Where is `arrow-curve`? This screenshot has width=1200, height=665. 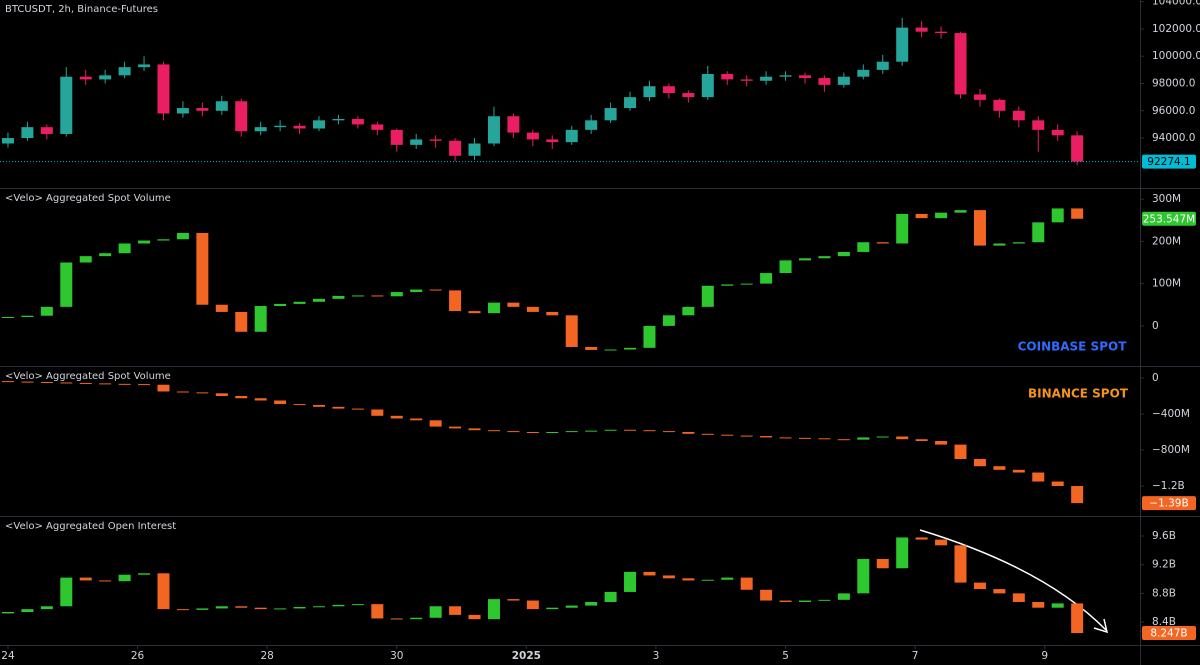
arrow-curve is located at coordinates (1013, 580).